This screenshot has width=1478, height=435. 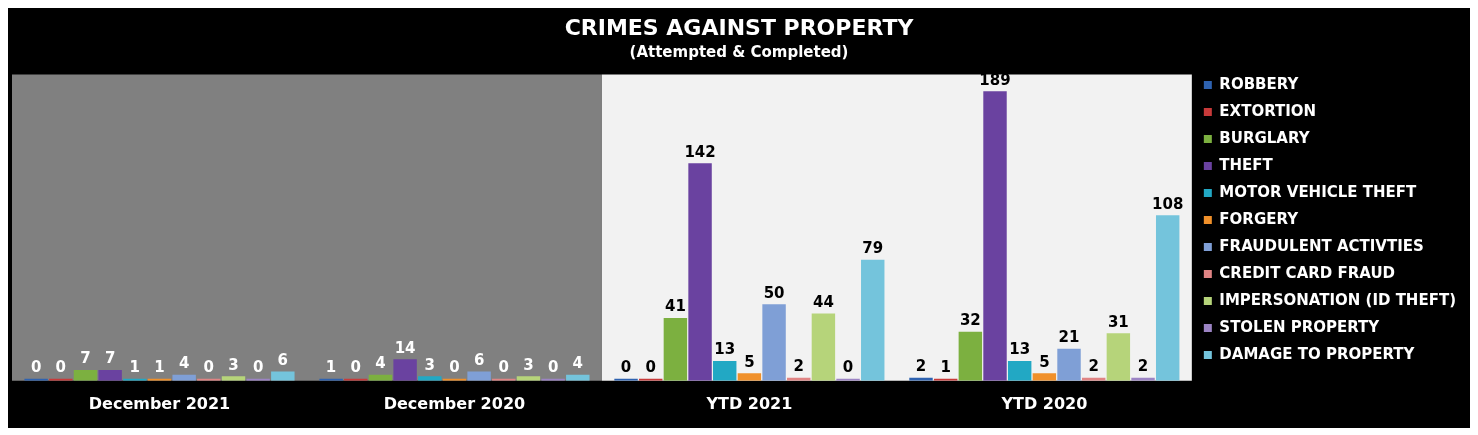 I want to click on data-label: 14, so click(x=405, y=347).